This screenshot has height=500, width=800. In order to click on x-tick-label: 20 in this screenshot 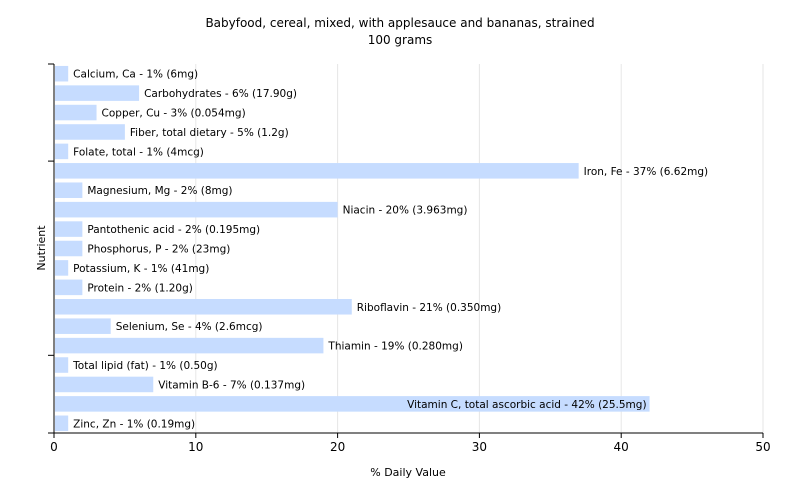, I will do `click(337, 447)`.